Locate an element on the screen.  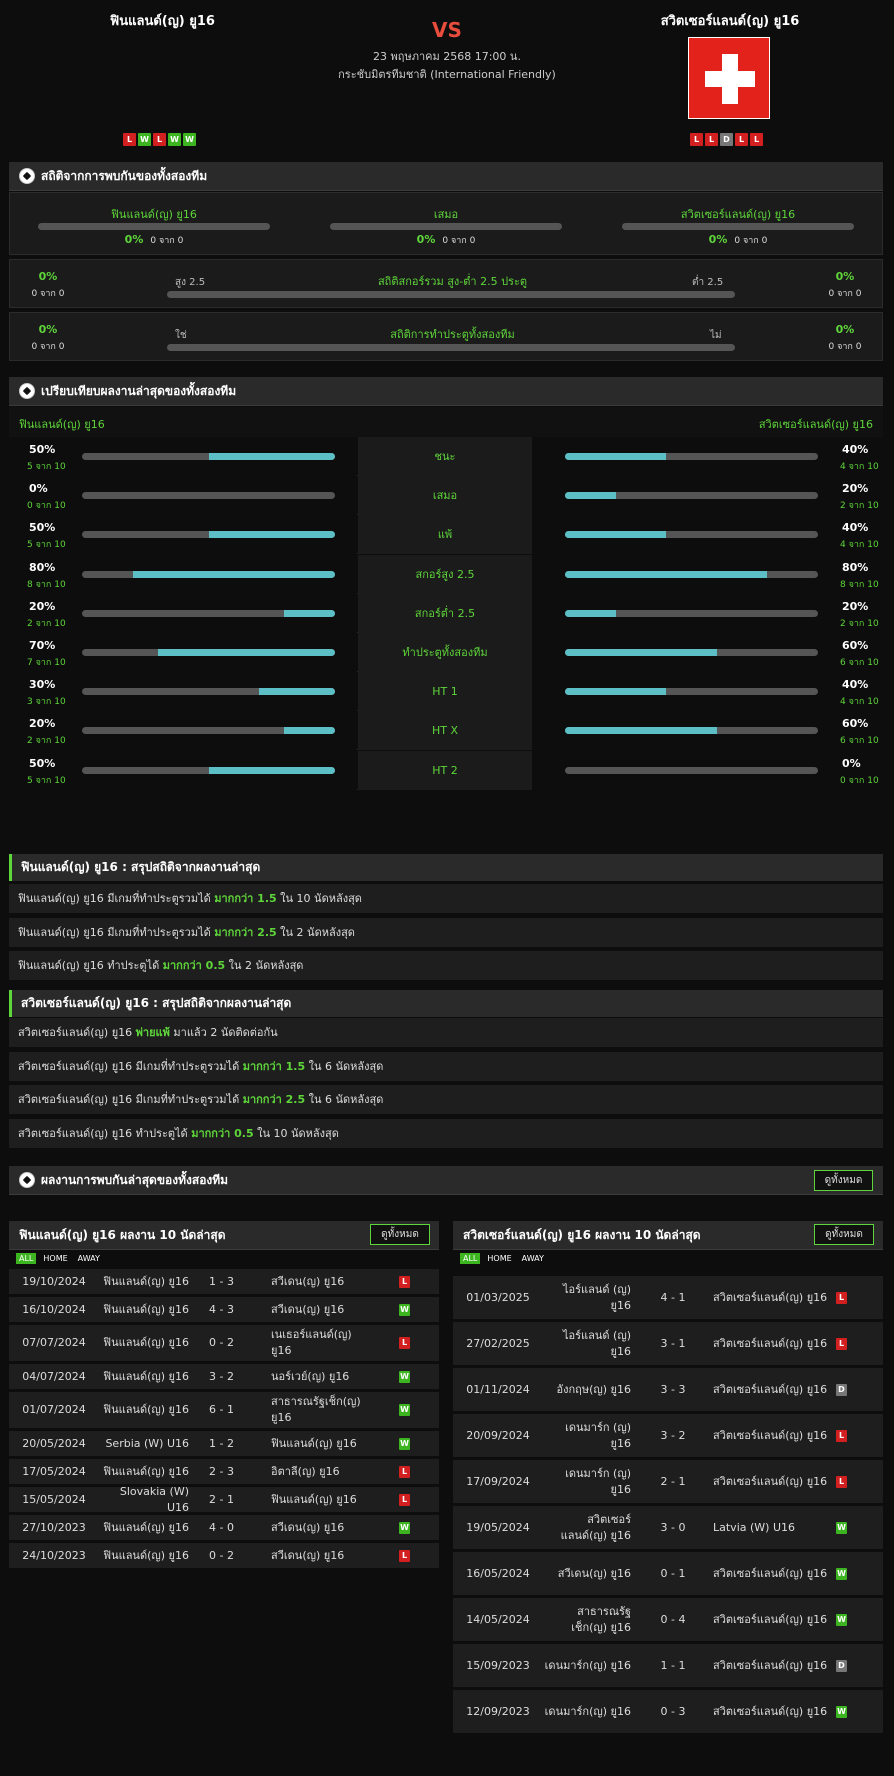
home-tab-all: ALL is located at coordinates (26, 1258).